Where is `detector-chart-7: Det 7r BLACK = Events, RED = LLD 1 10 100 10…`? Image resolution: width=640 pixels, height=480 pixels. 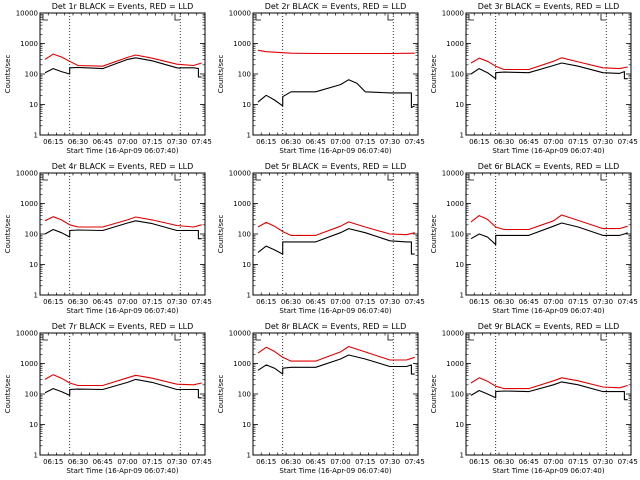
detector-chart-7: Det 7r BLACK = Events, RED = LLD 1 10 100 10… is located at coordinates (108, 398).